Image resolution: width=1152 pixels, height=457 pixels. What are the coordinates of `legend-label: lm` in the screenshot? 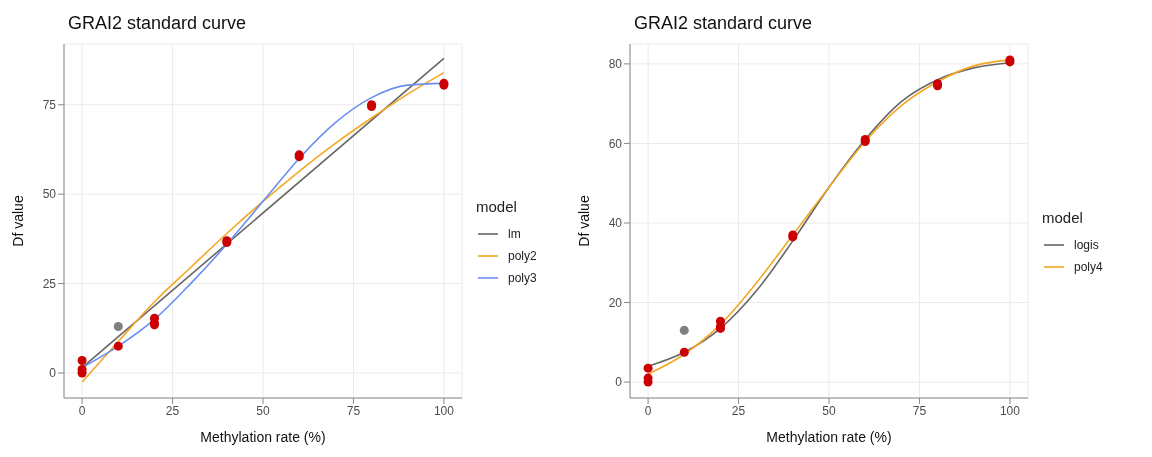 It's located at (514, 233).